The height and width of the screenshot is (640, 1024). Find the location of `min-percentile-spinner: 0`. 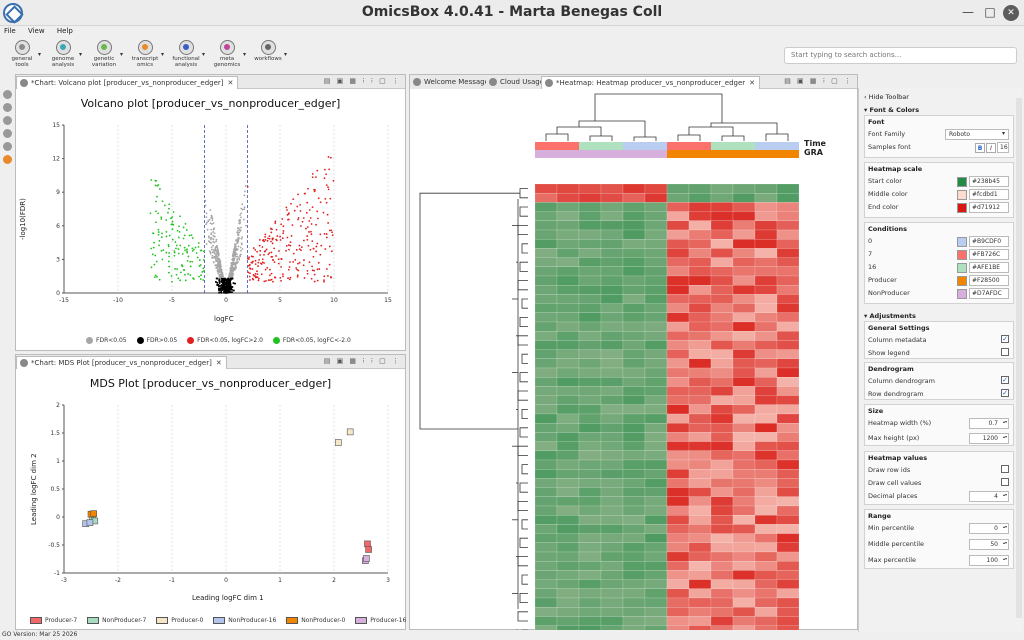

min-percentile-spinner: 0 is located at coordinates (989, 528).